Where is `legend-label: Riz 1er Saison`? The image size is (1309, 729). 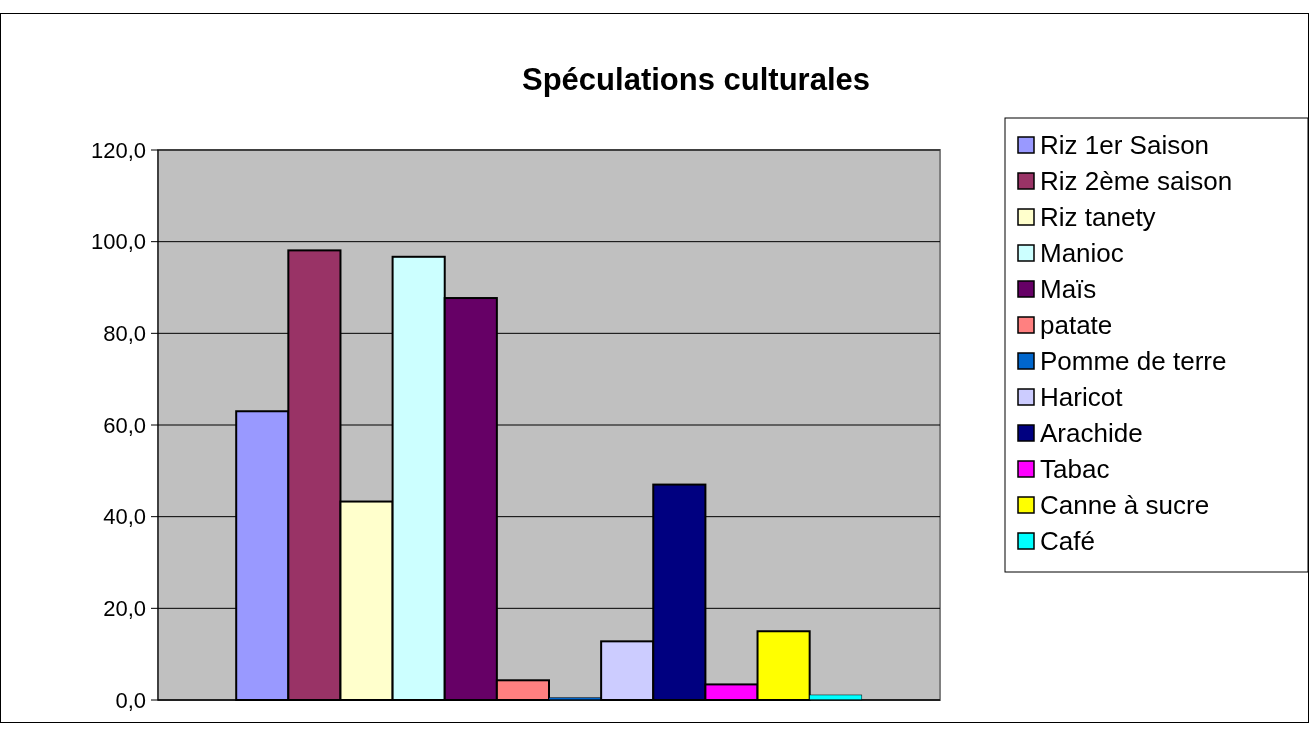
legend-label: Riz 1er Saison is located at coordinates (1125, 145).